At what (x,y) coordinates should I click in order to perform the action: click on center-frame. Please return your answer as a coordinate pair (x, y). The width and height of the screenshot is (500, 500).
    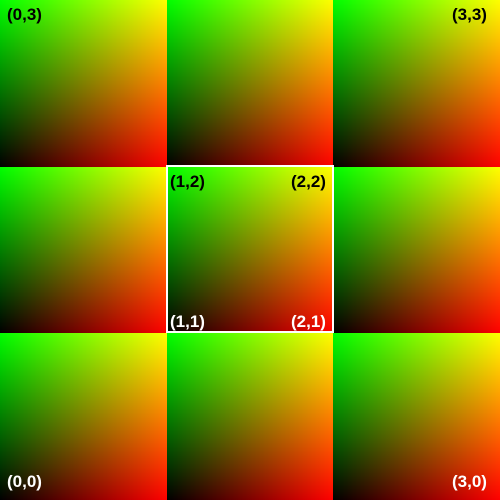
    Looking at the image, I should click on (250, 249).